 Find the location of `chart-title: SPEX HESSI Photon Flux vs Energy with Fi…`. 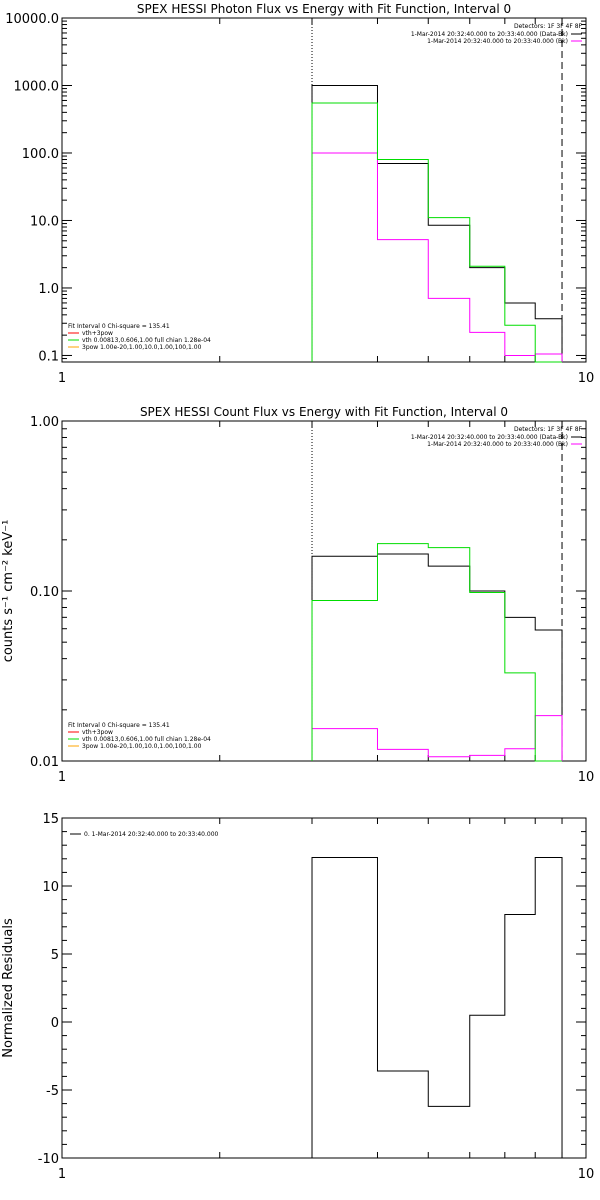

chart-title: SPEX HESSI Photon Flux vs Energy with Fi… is located at coordinates (324, 9).